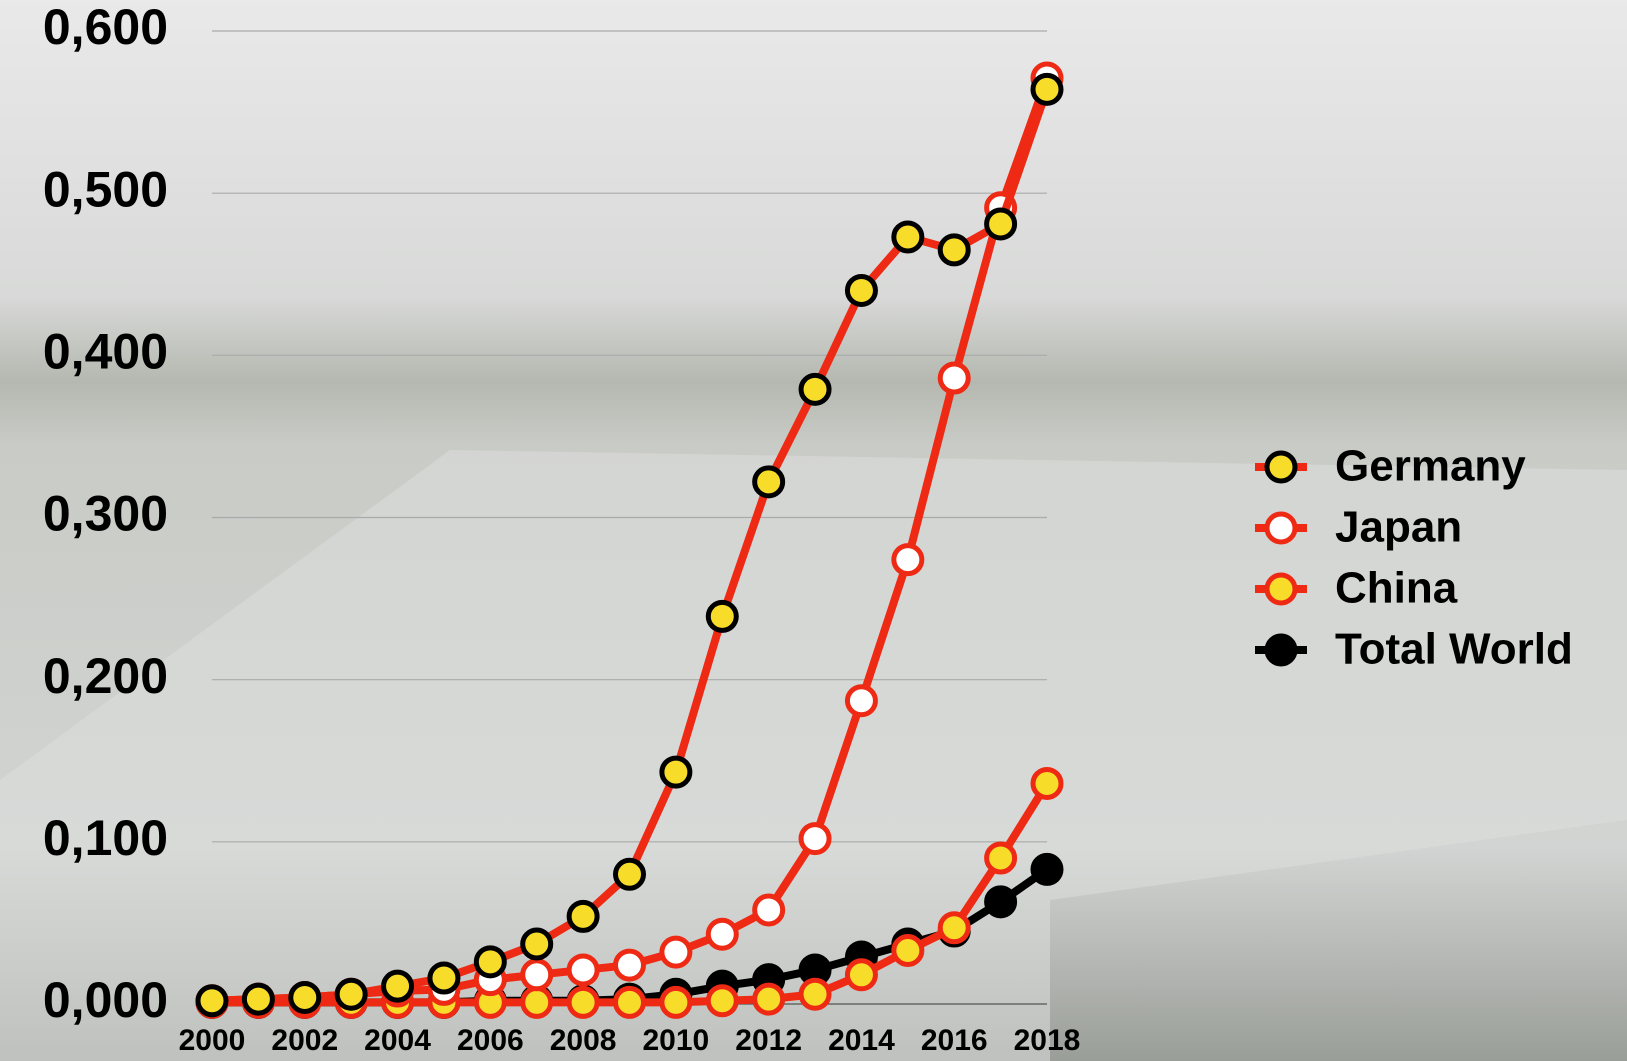  I want to click on legend-label: Germany, so click(1430, 466).